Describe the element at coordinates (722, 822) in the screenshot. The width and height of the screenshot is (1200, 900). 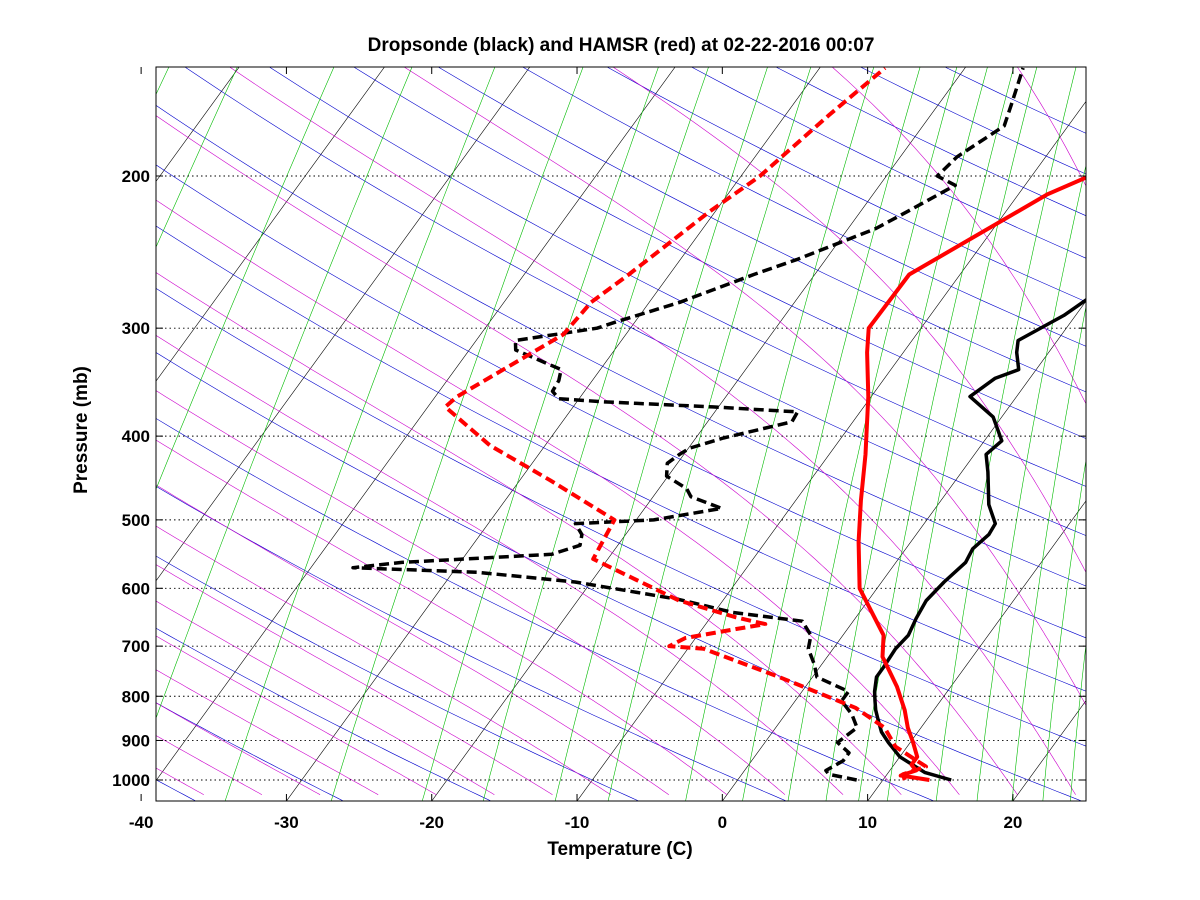
I see `x-tick-label: 0` at that location.